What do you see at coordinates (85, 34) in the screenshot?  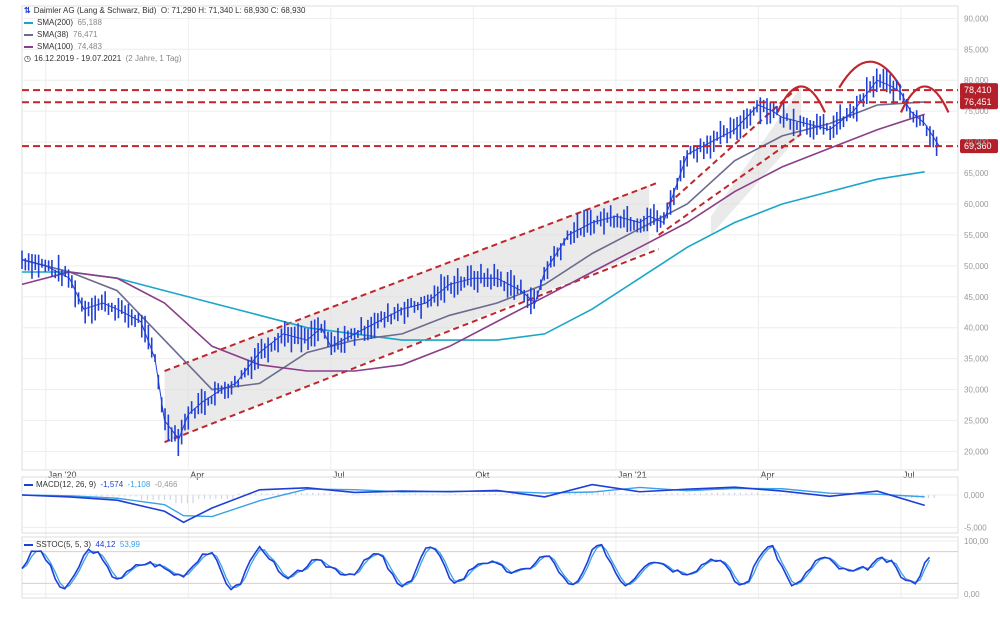 I see `sma38-value: 76,471` at bounding box center [85, 34].